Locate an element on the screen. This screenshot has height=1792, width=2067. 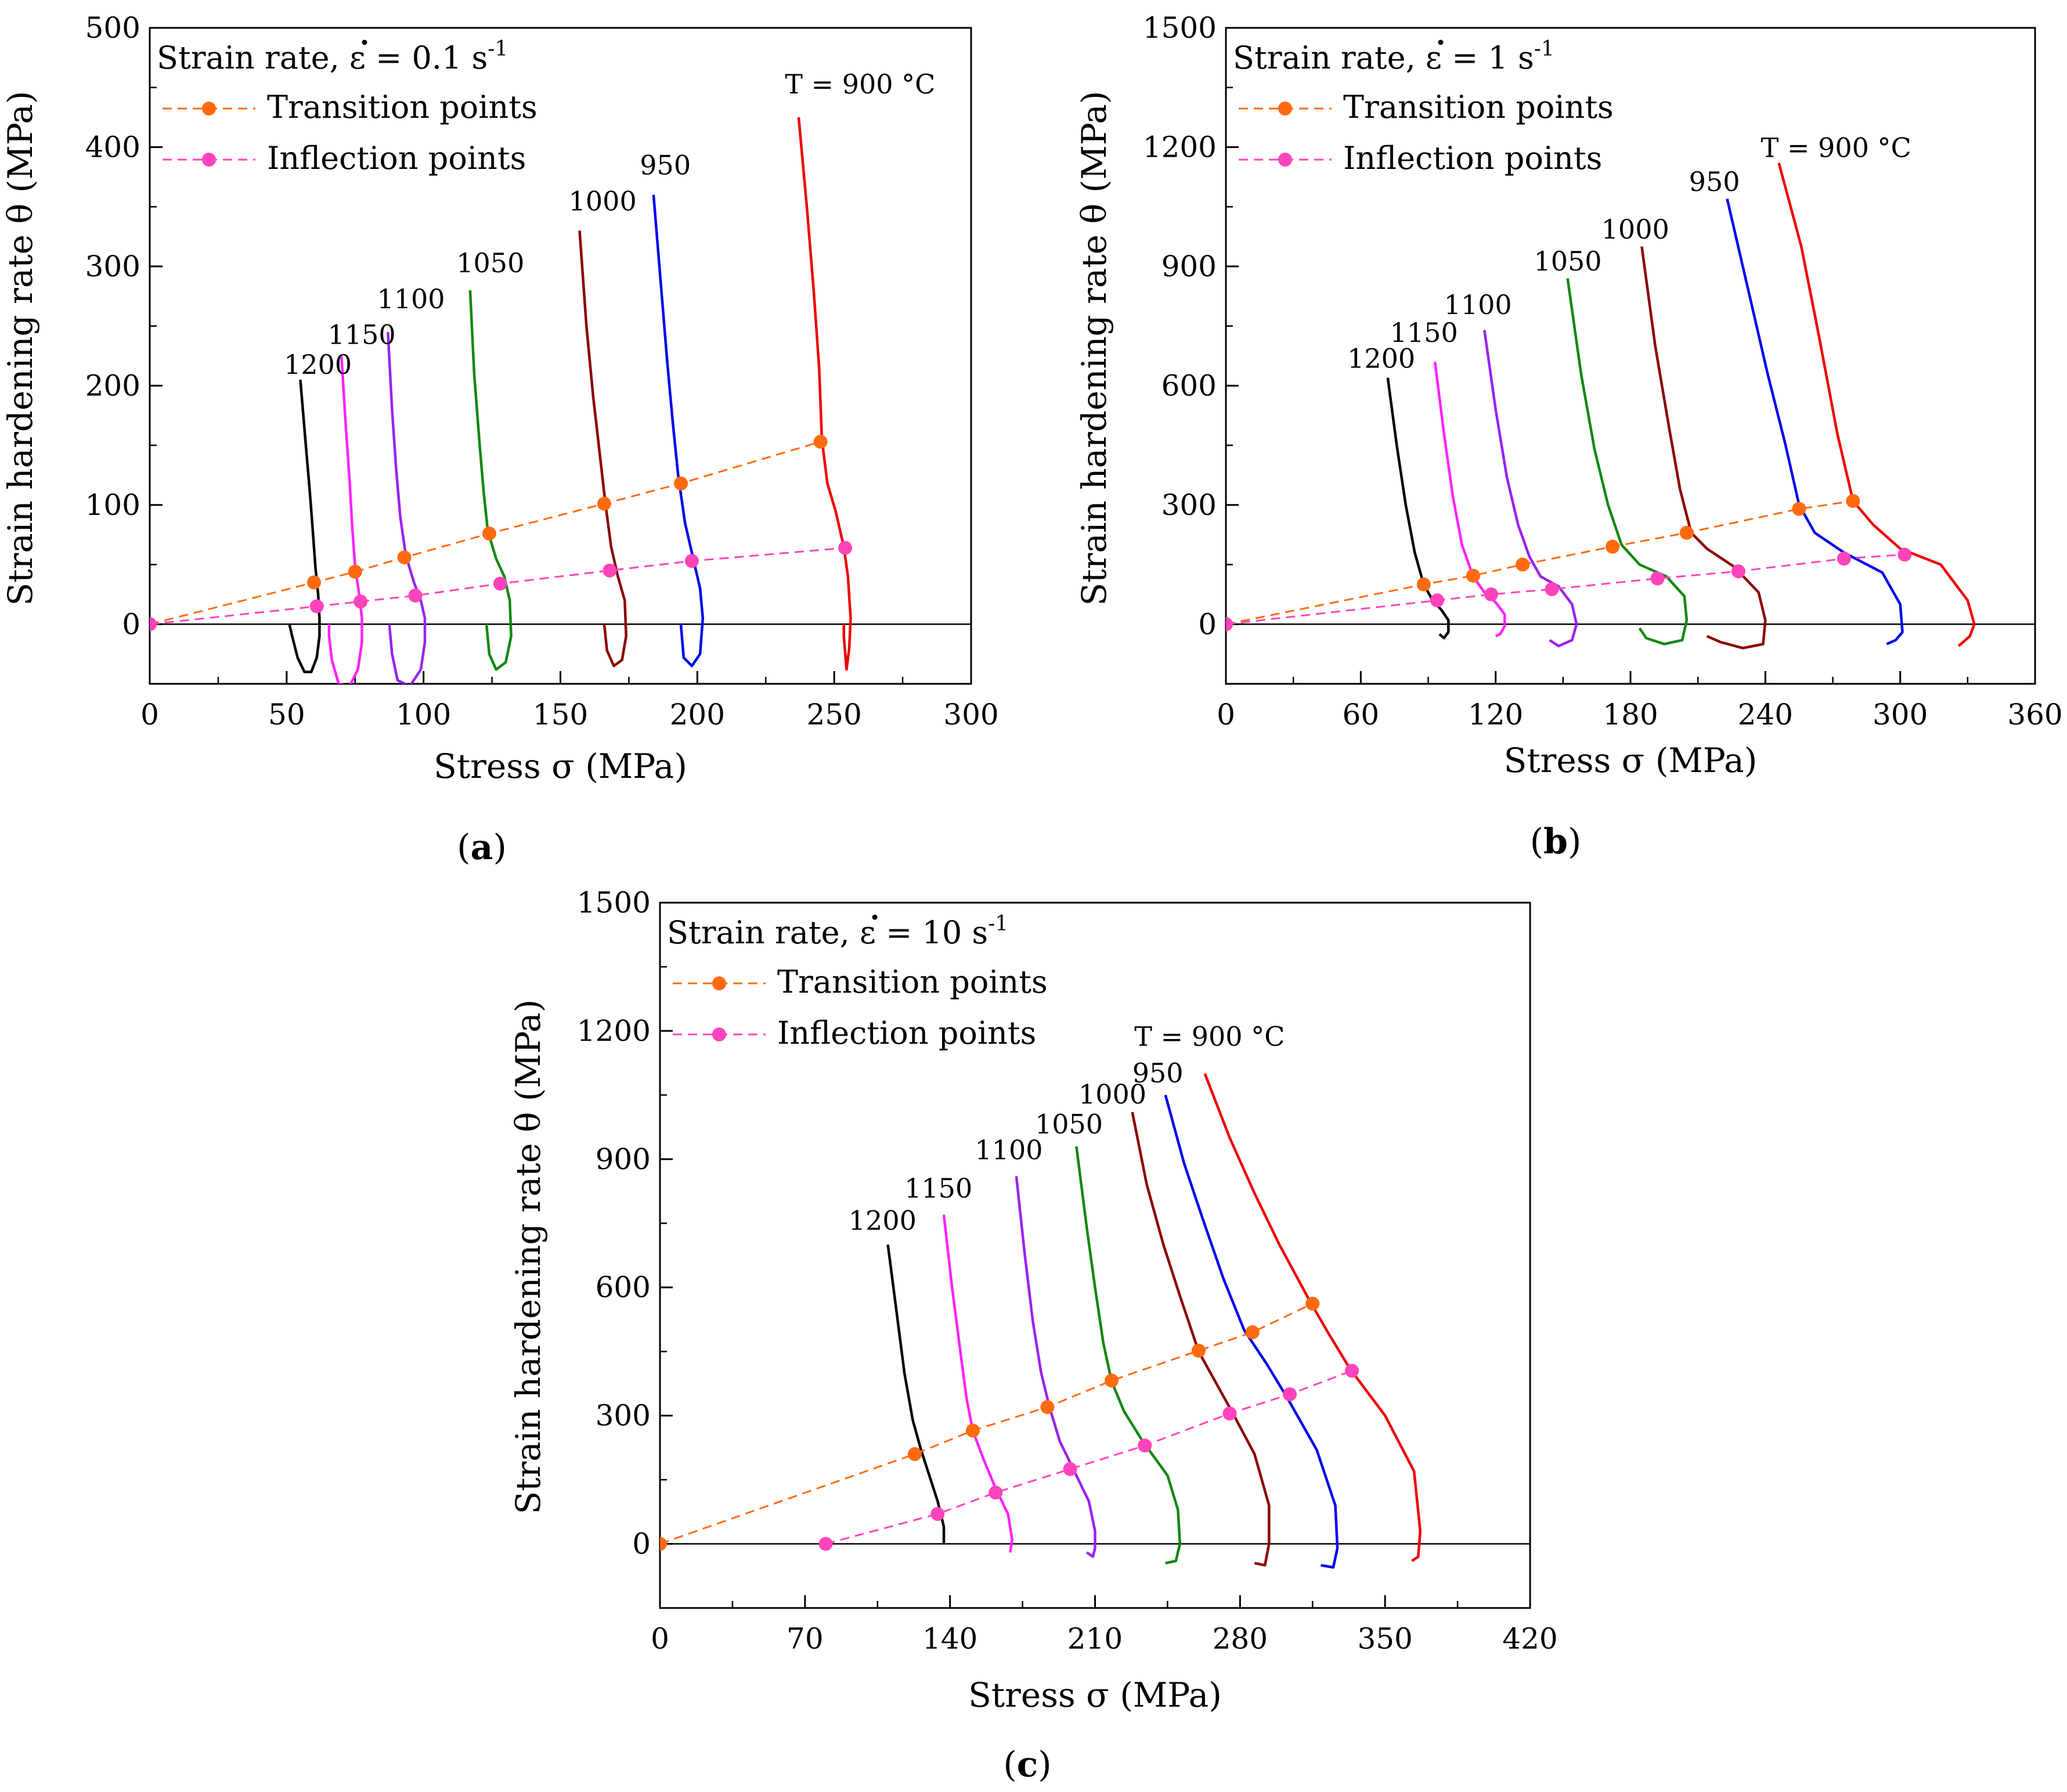
x-tick-label: 120 is located at coordinates (1495, 714).